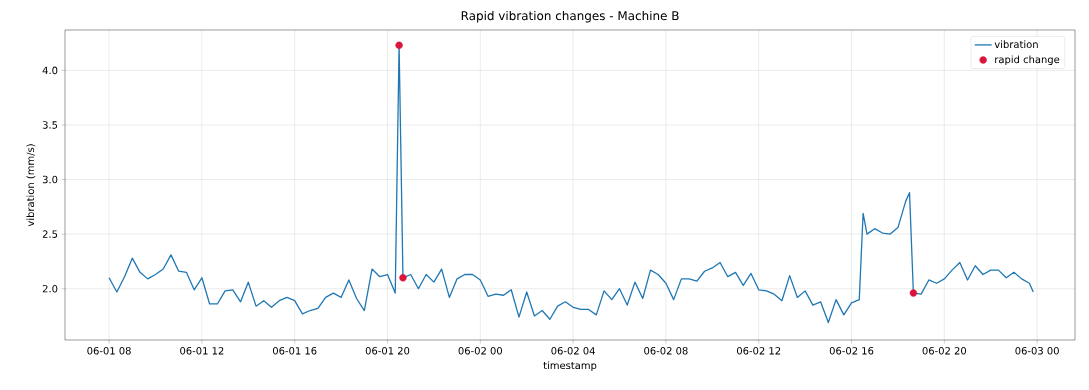 This screenshot has width=1089, height=390. What do you see at coordinates (573, 351) in the screenshot?
I see `x-tick-label: 06-02 04` at bounding box center [573, 351].